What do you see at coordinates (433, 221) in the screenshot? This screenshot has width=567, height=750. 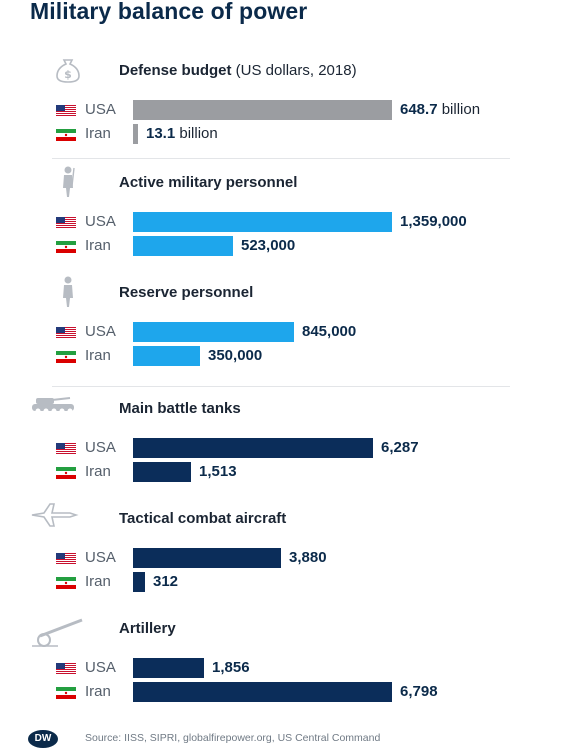 I see `data-label: 1,359,000` at bounding box center [433, 221].